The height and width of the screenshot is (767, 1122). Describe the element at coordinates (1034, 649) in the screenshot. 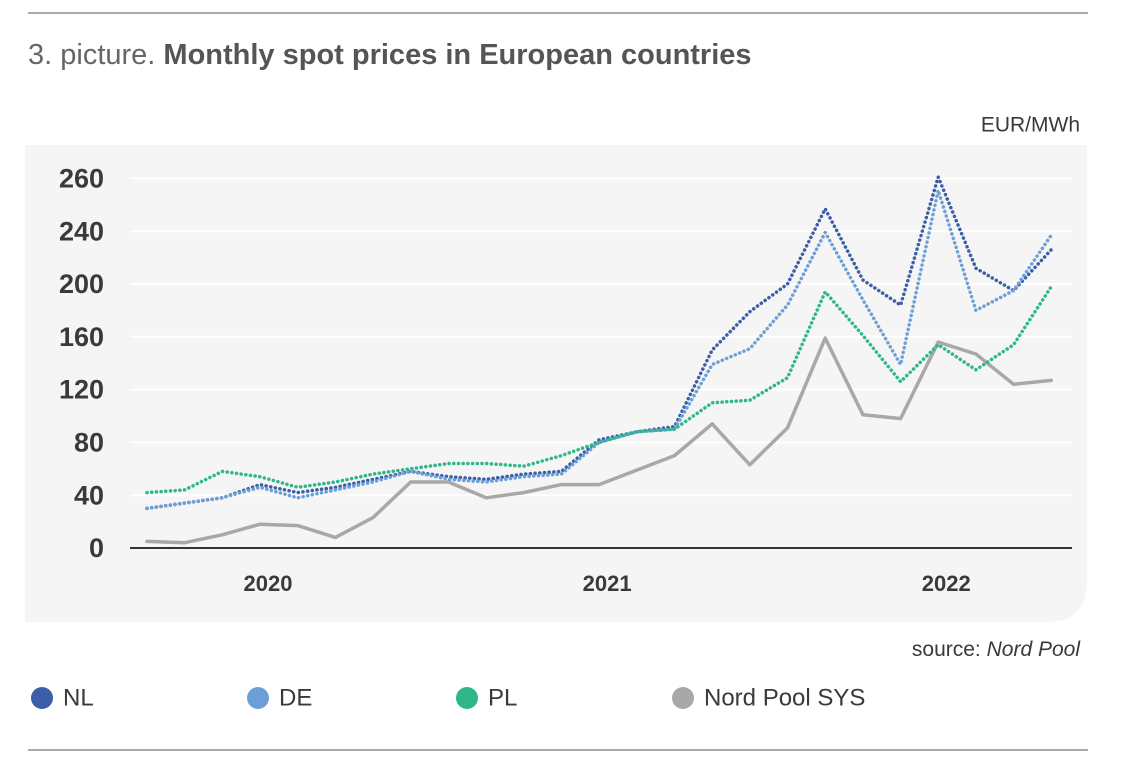

I see `source-name: Nord Pool` at that location.